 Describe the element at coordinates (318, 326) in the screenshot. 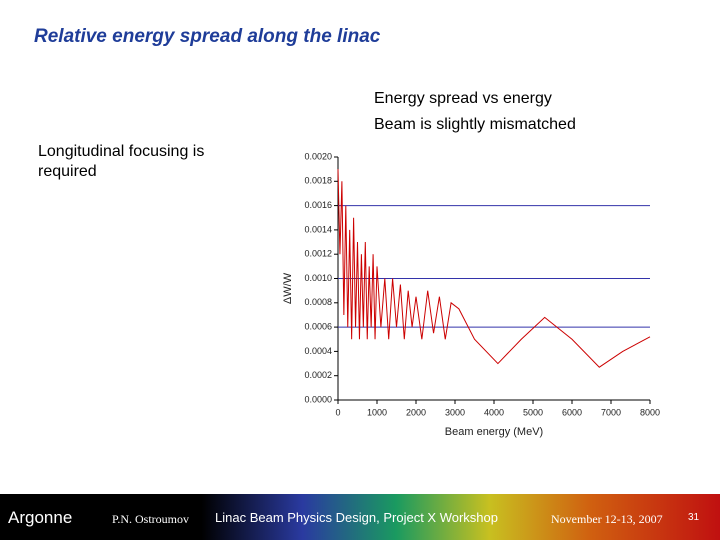

I see `y-tick-label: 0.0006` at that location.